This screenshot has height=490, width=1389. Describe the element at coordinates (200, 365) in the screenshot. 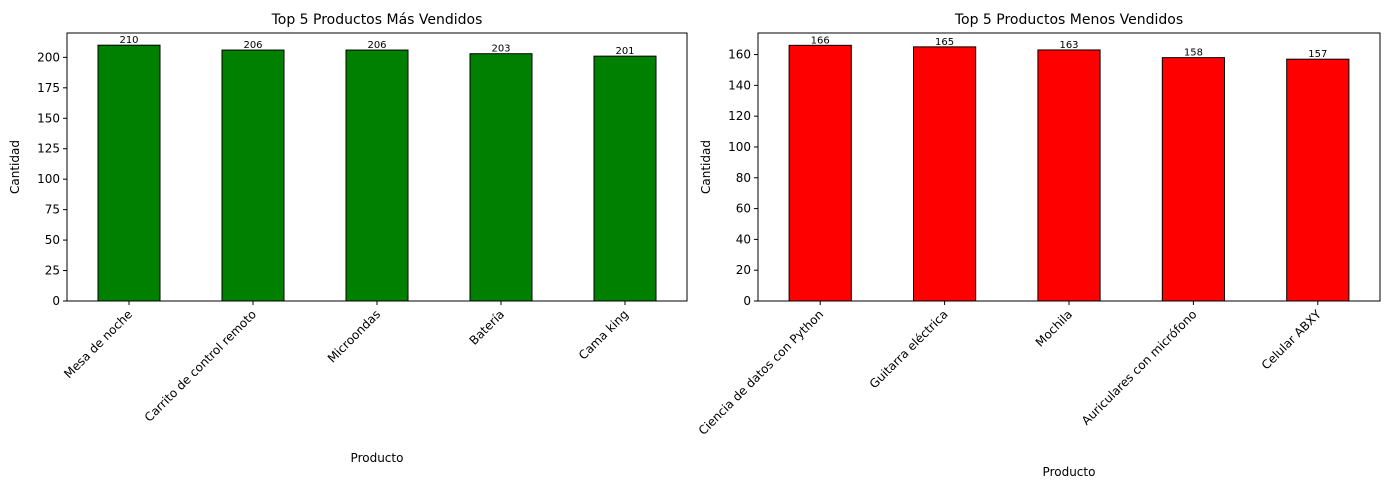

I see `x-tick-label: Carrito de control remoto` at that location.